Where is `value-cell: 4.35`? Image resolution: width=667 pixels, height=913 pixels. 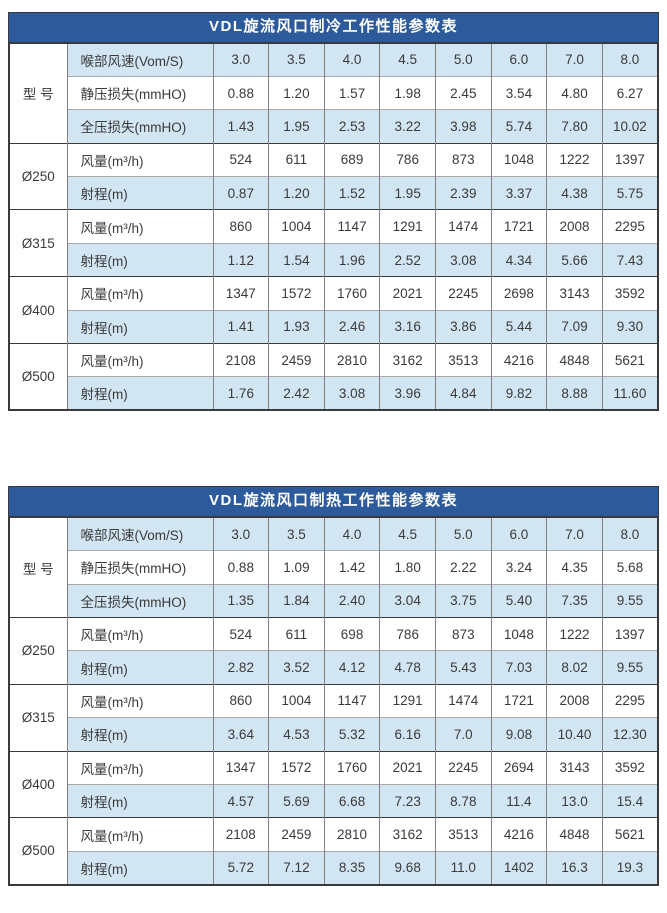 value-cell: 4.35 is located at coordinates (574, 567).